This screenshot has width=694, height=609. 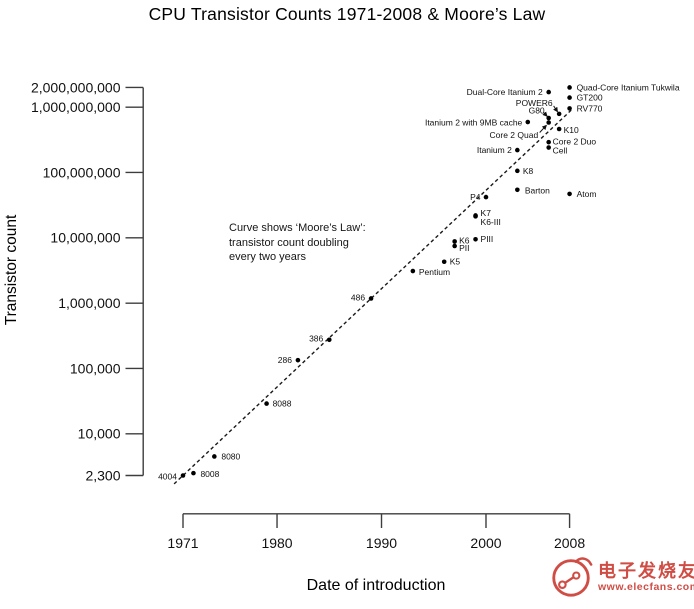 What do you see at coordinates (276, 543) in the screenshot?
I see `x-tick-label: 1980` at bounding box center [276, 543].